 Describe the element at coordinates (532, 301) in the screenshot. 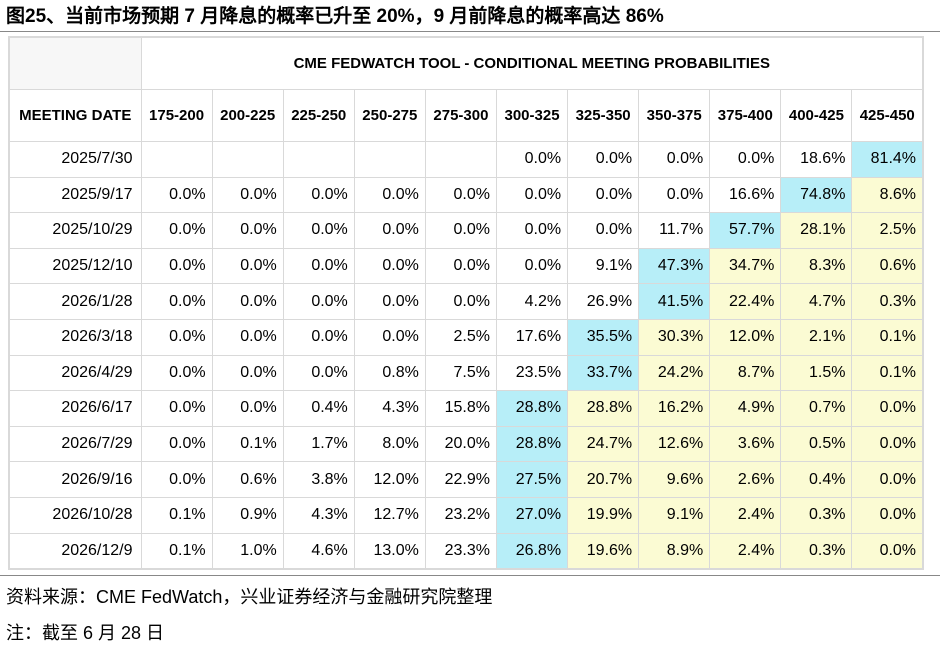

I see `probability-cell: 4.2%` at that location.